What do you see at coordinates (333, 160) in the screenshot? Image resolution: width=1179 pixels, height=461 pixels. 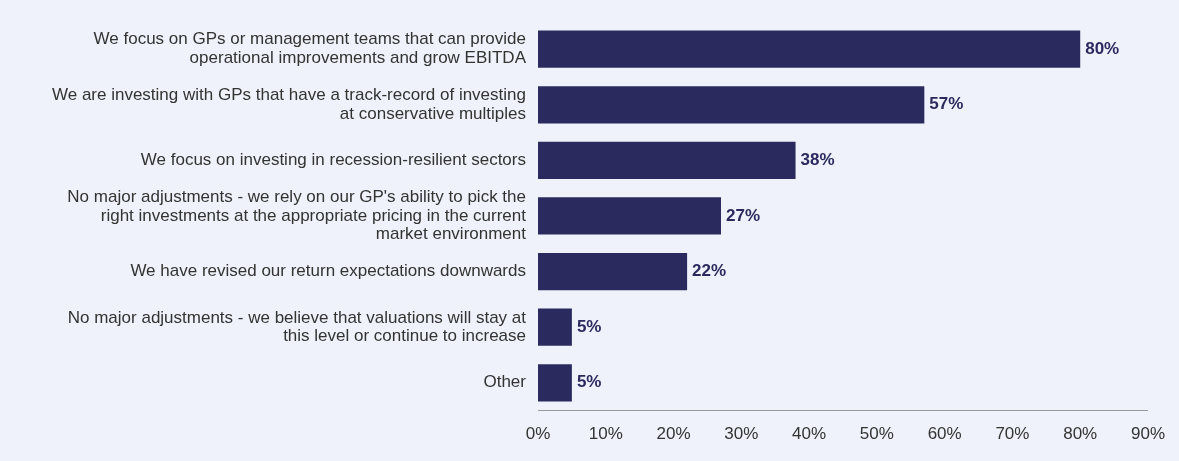 I see `y-tick-label: We focus on investing in recession-resilient sectors` at bounding box center [333, 160].